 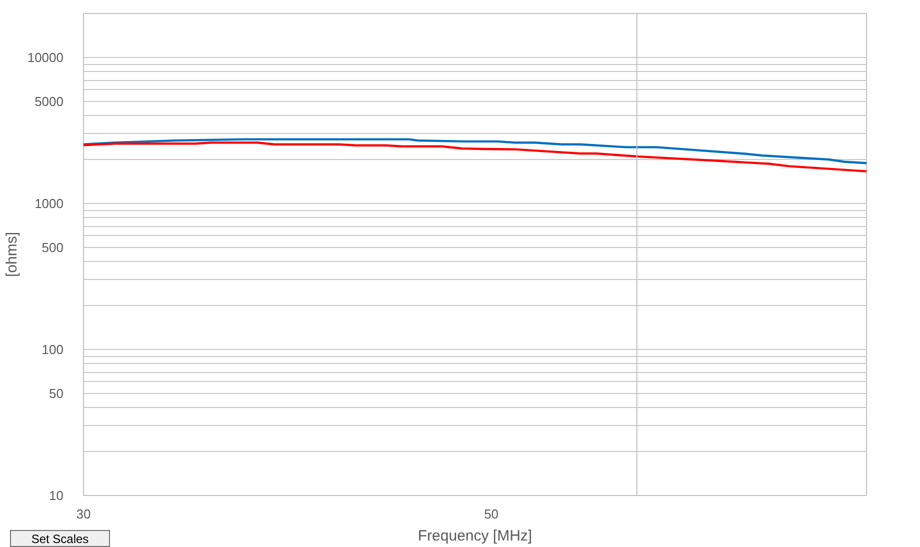 I want to click on y-tick-label: 1000, so click(x=49, y=203).